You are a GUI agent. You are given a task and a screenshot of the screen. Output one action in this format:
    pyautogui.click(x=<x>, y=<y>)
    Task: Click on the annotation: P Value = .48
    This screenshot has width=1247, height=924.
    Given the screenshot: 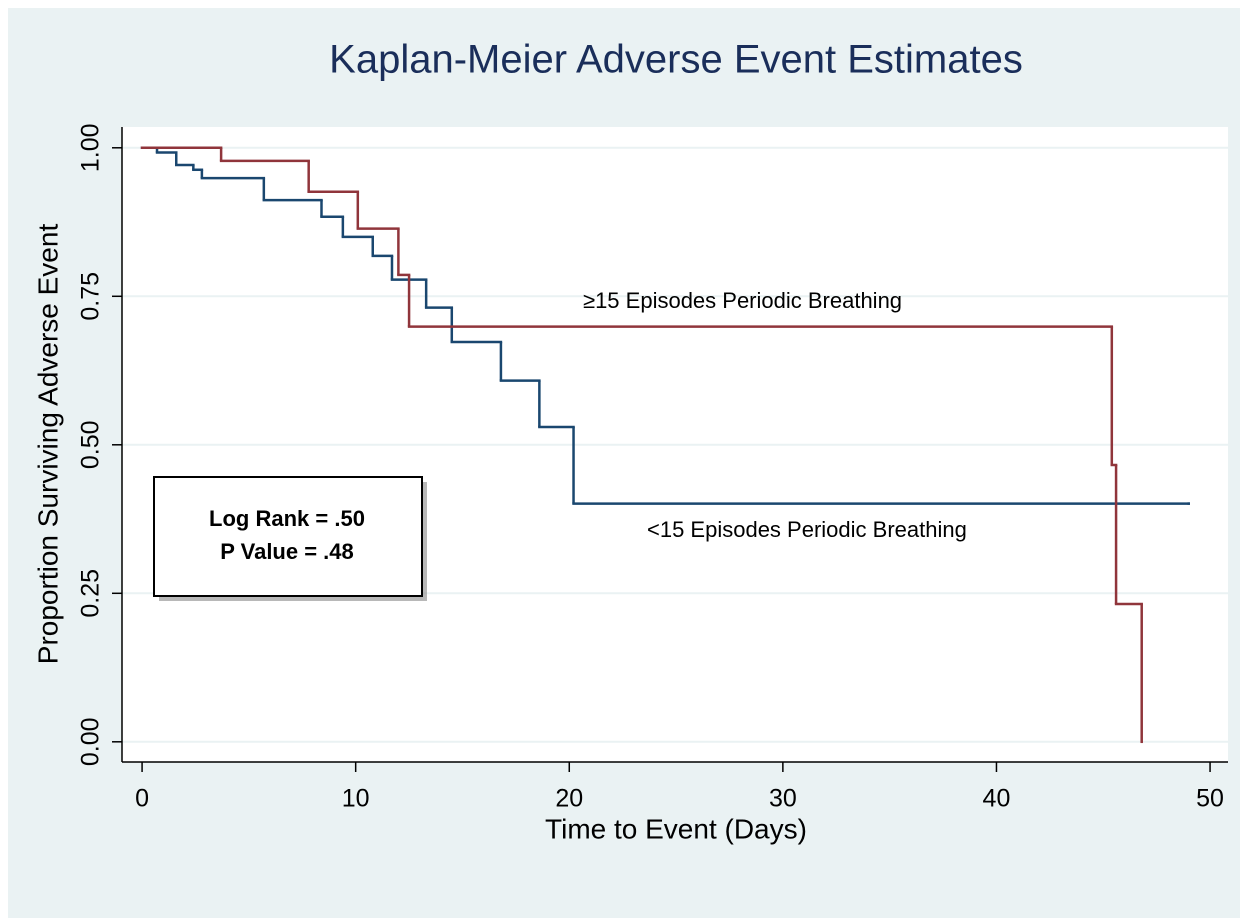 What is the action you would take?
    pyautogui.click(x=287, y=551)
    